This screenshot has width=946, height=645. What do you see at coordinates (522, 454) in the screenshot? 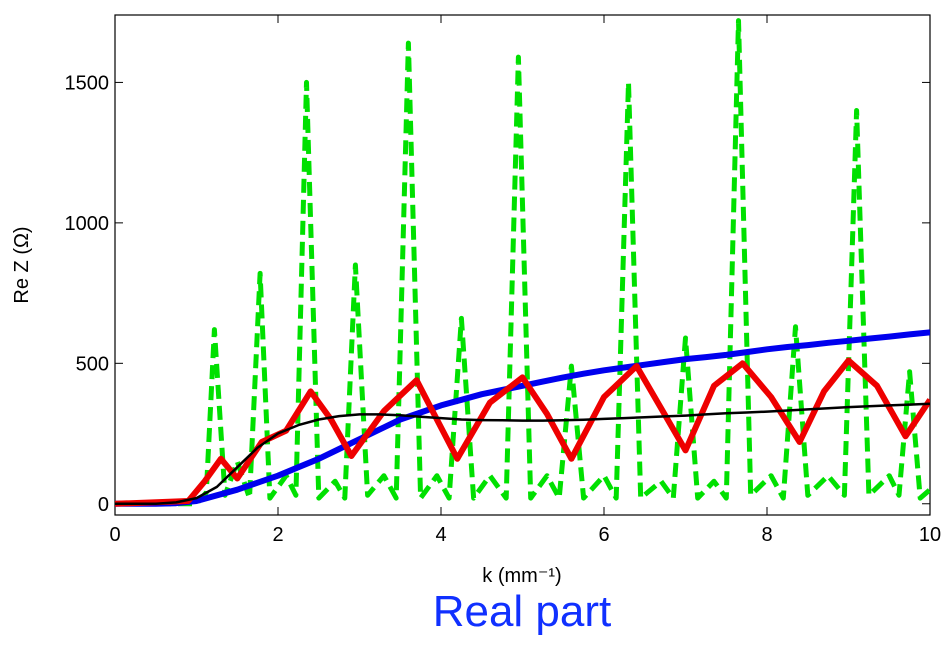
I see `data-line` at bounding box center [522, 454].